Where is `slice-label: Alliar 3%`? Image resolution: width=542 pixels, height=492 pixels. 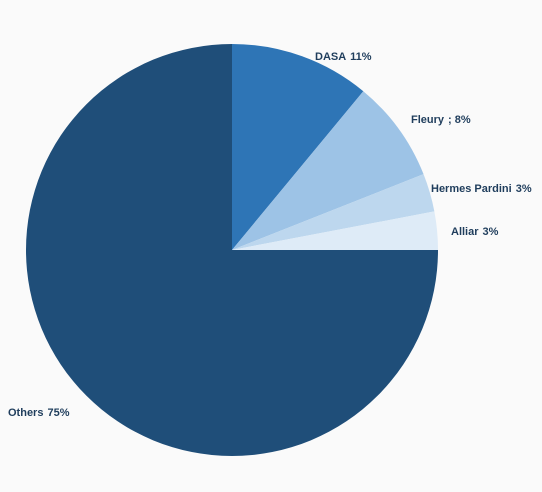 slice-label: Alliar 3% is located at coordinates (475, 232).